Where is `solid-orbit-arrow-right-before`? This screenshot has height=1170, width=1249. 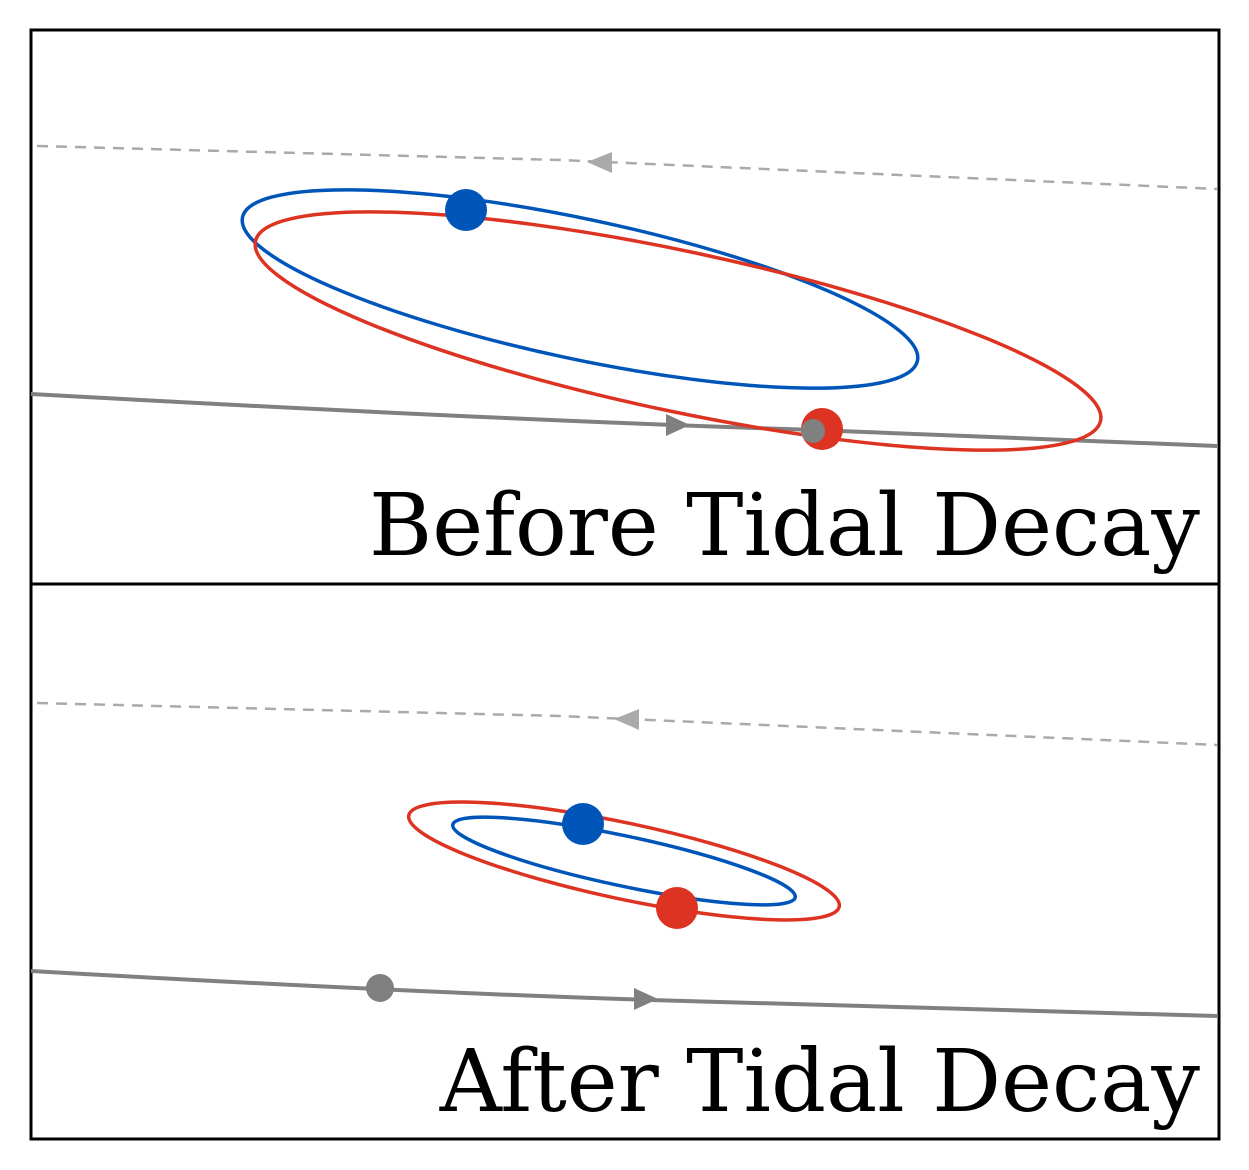 solid-orbit-arrow-right-before is located at coordinates (678, 425).